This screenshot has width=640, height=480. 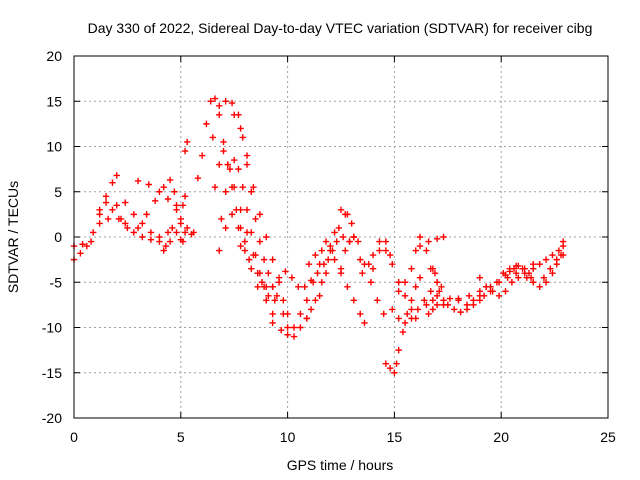 What do you see at coordinates (58, 237) in the screenshot?
I see `y-tick-label: 0` at bounding box center [58, 237].